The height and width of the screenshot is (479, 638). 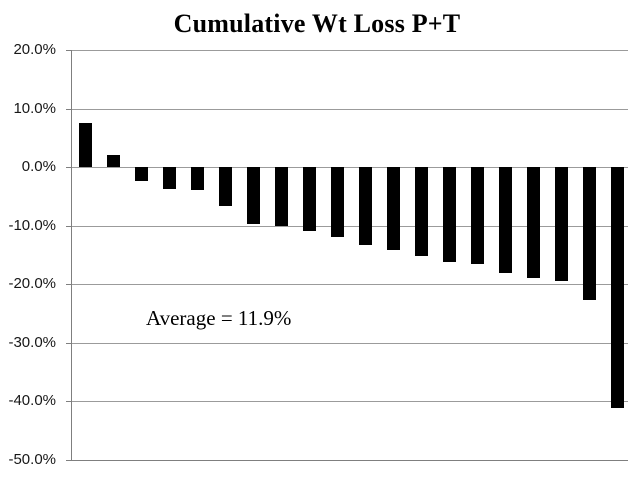 What do you see at coordinates (32, 400) in the screenshot?
I see `y-tick-label: -40.0%` at bounding box center [32, 400].